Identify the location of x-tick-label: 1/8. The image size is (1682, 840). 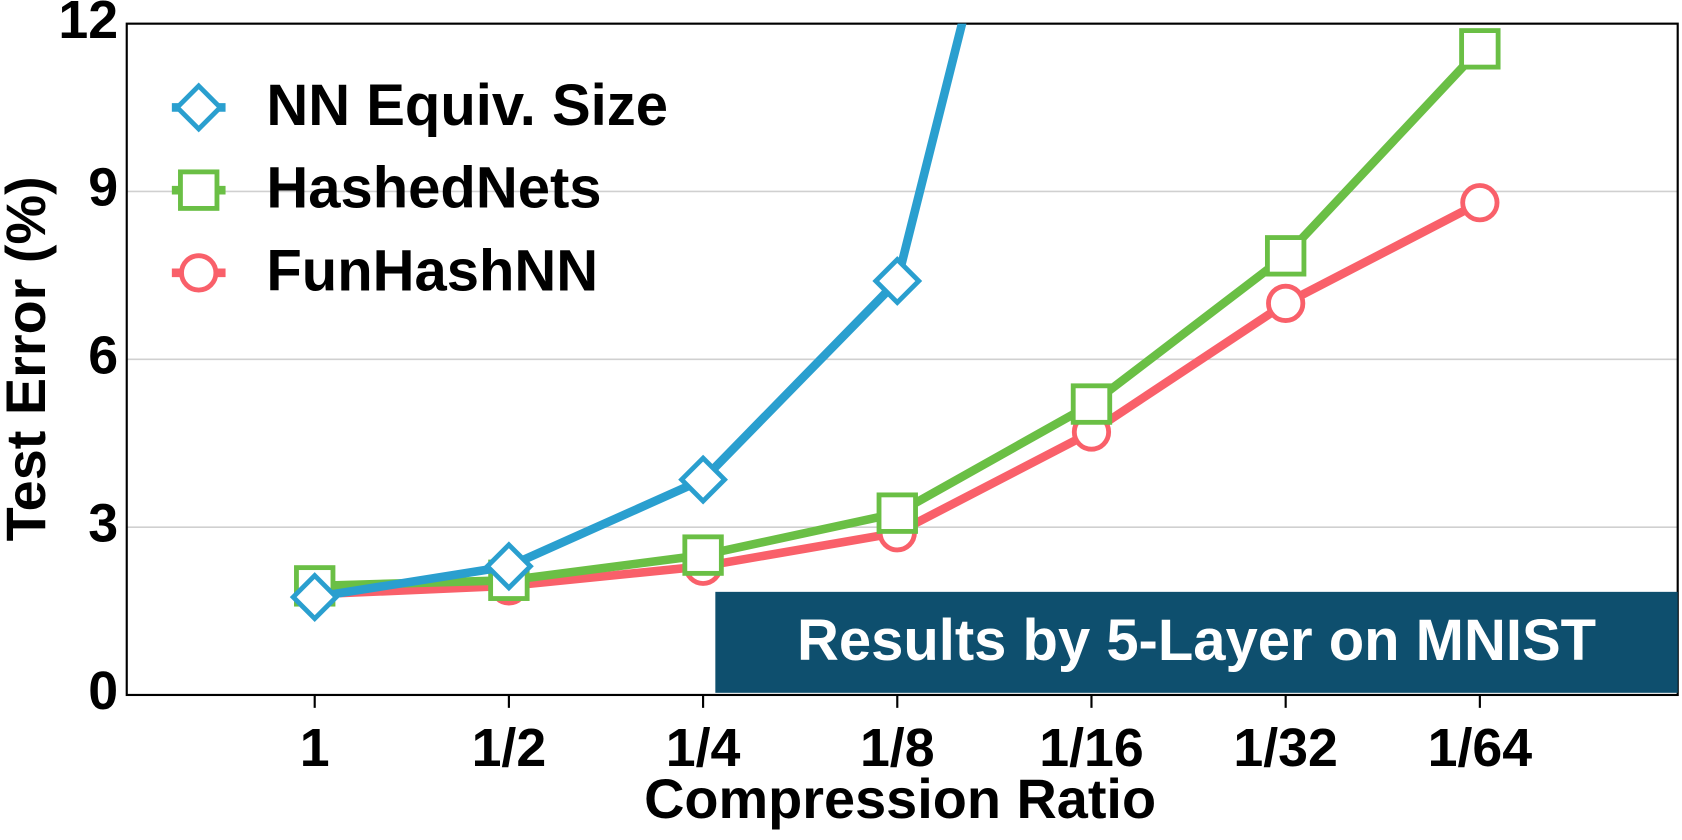
(897, 748).